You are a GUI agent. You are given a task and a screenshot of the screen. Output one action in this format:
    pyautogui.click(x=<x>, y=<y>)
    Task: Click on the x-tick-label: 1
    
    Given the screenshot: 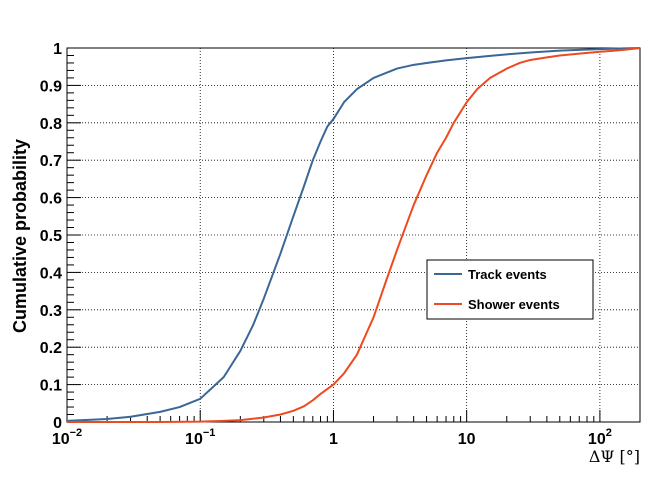 What is the action you would take?
    pyautogui.click(x=333, y=439)
    